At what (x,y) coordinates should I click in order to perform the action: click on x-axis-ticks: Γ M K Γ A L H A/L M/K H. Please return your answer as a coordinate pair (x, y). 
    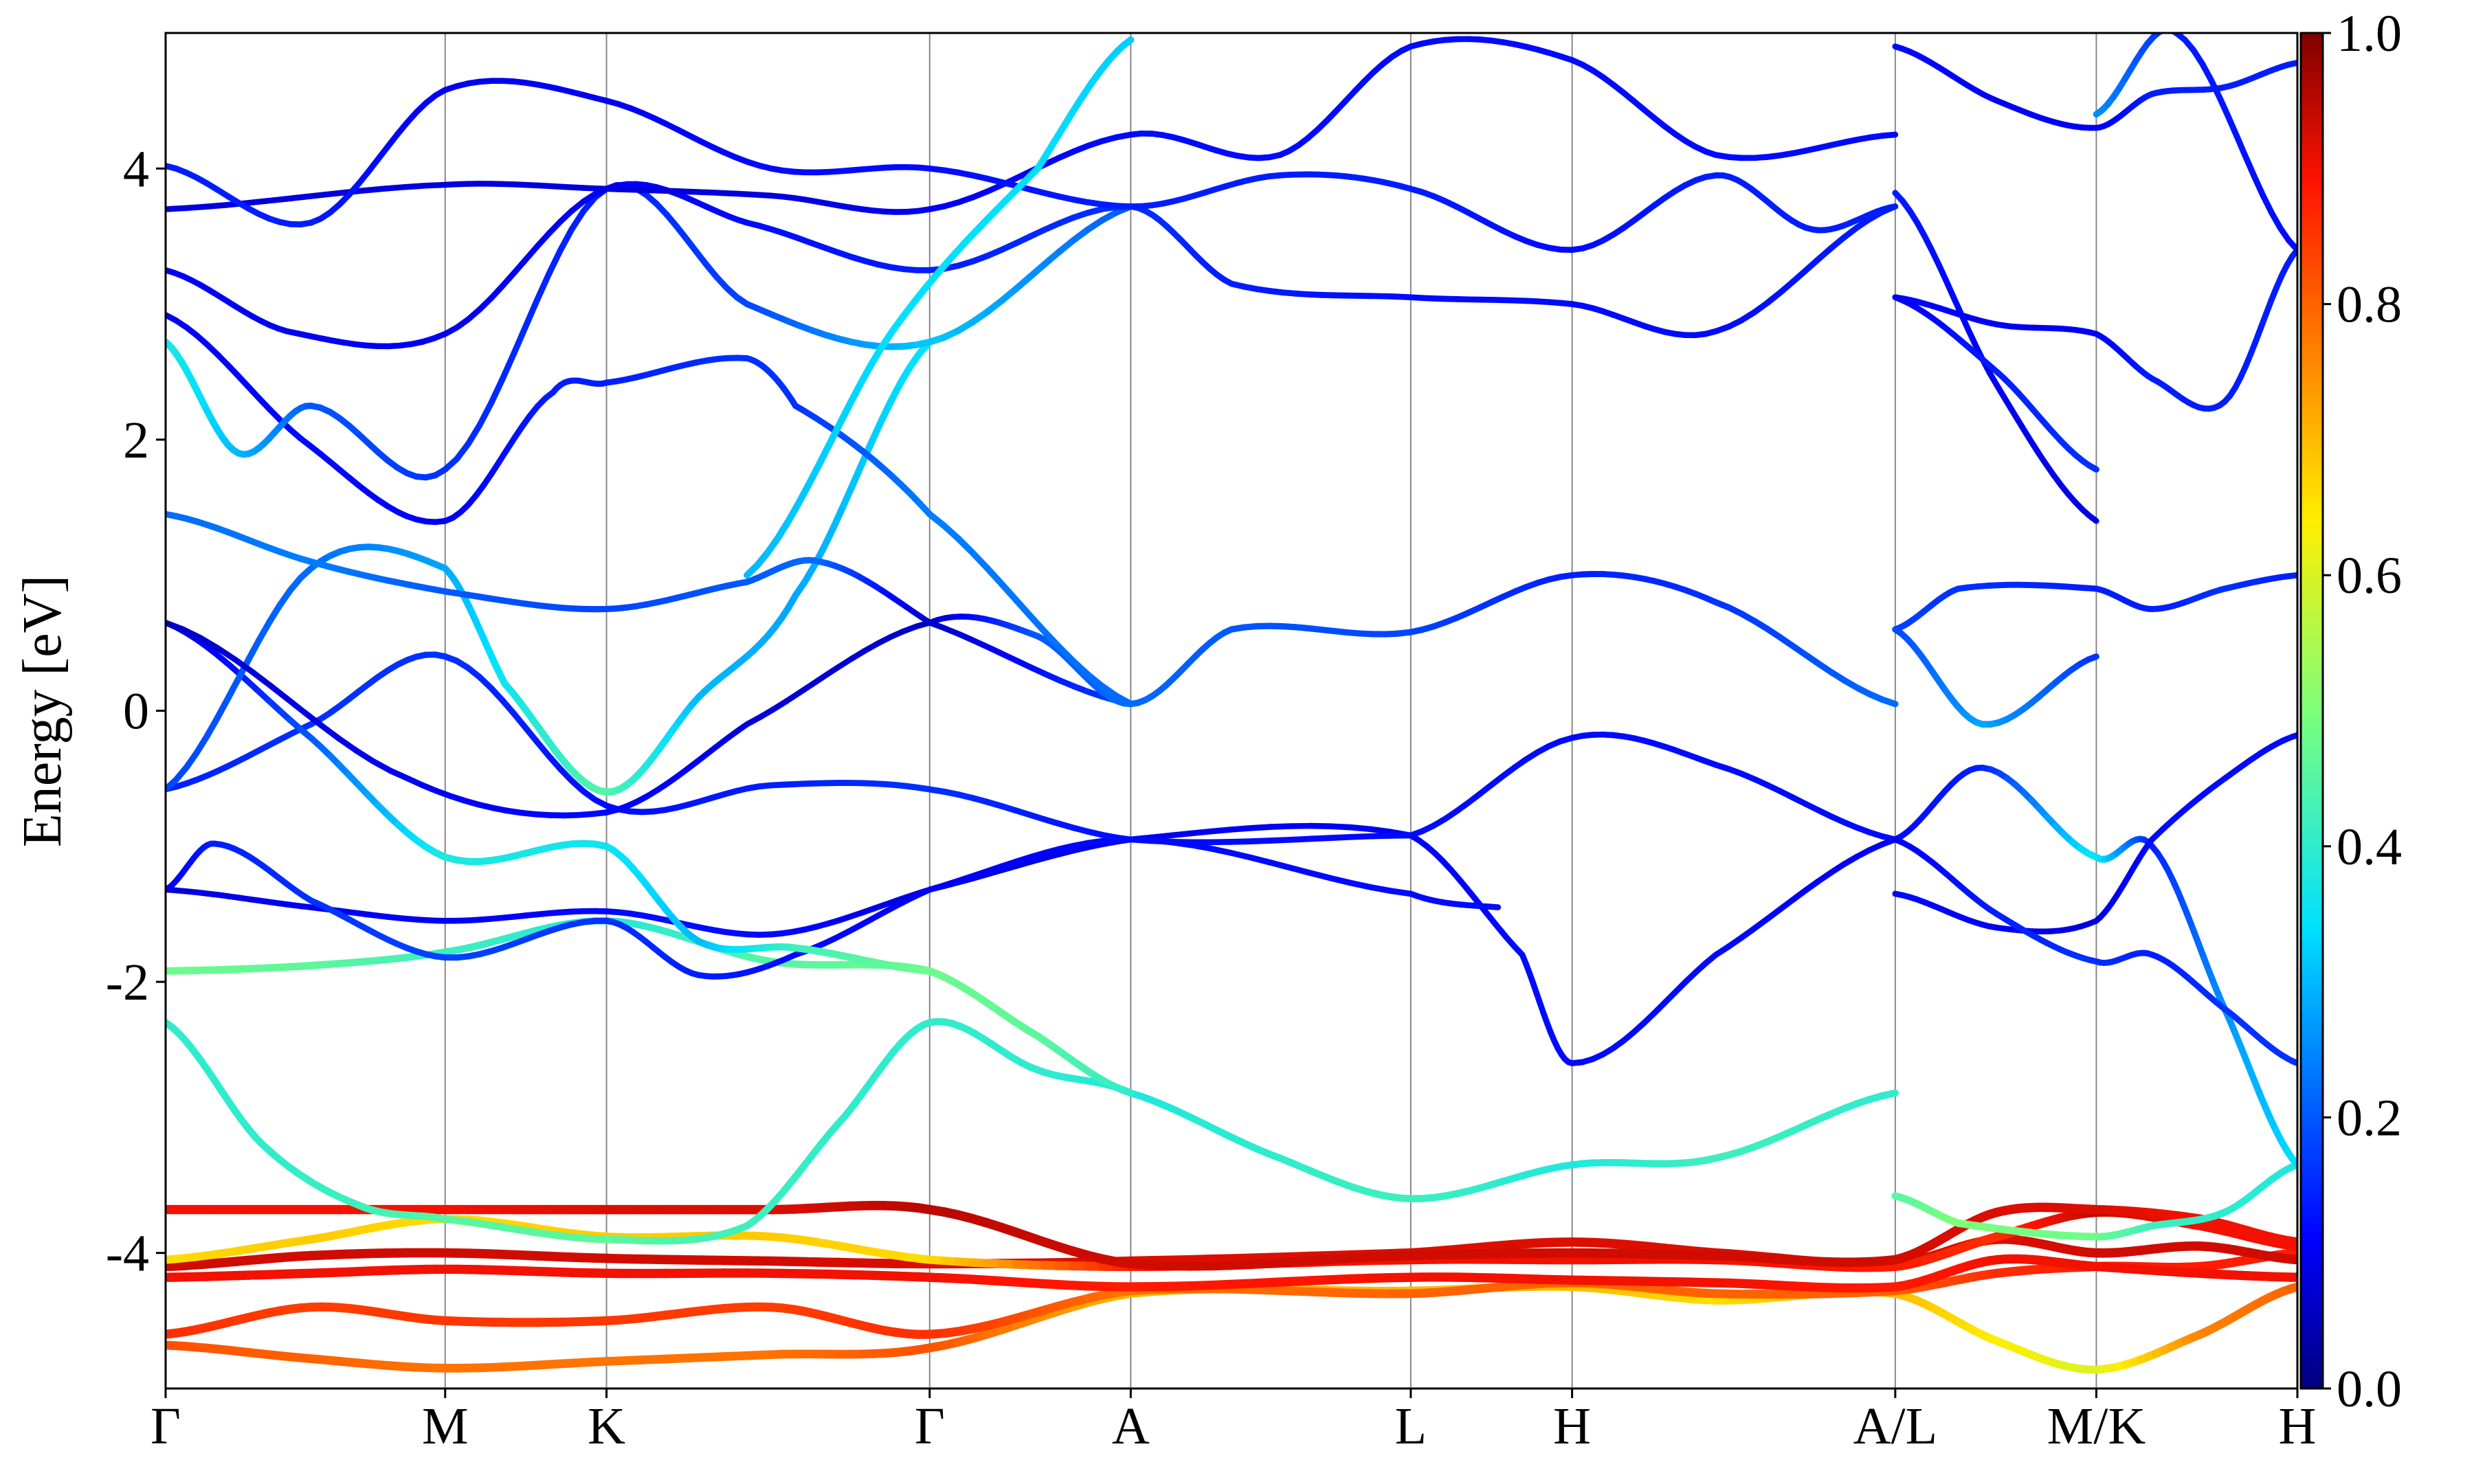
    Looking at the image, I should click on (1233, 1422).